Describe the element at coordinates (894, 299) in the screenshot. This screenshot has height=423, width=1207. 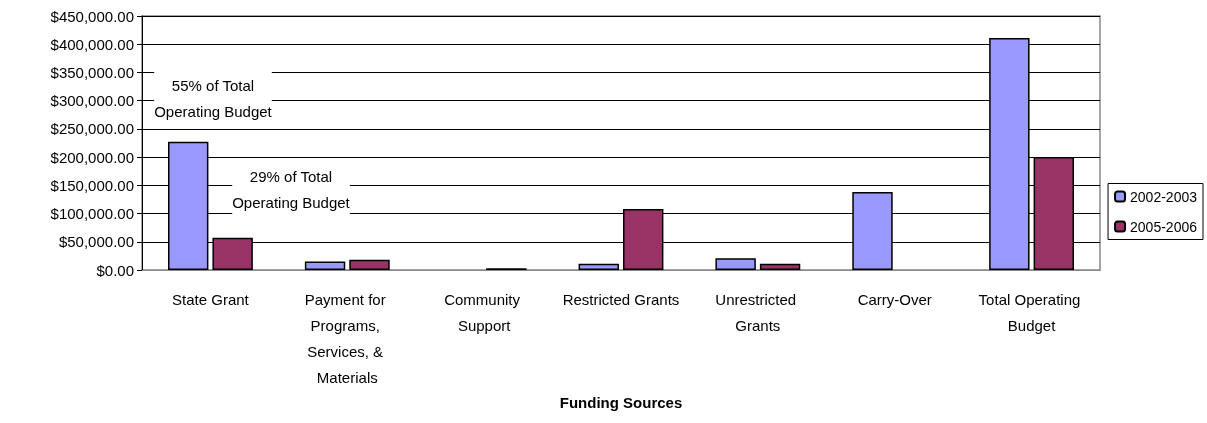
I see `x-tick-label: Carry-Over` at that location.